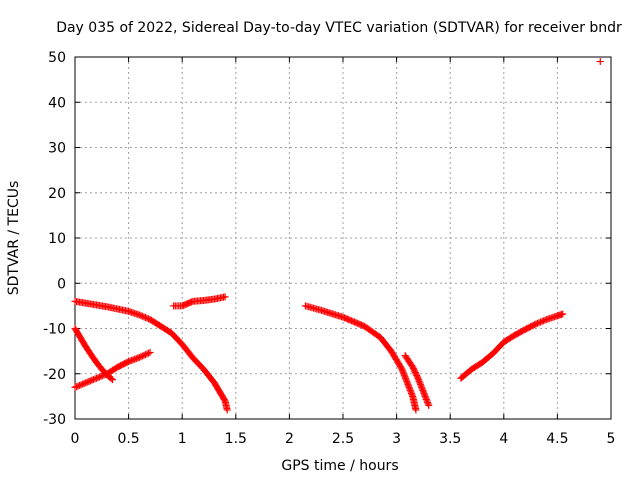 Image resolution: width=640 pixels, height=480 pixels. I want to click on y-tick-labels: -30 -20 -10 0 10 20 30 40 50, so click(54, 239).